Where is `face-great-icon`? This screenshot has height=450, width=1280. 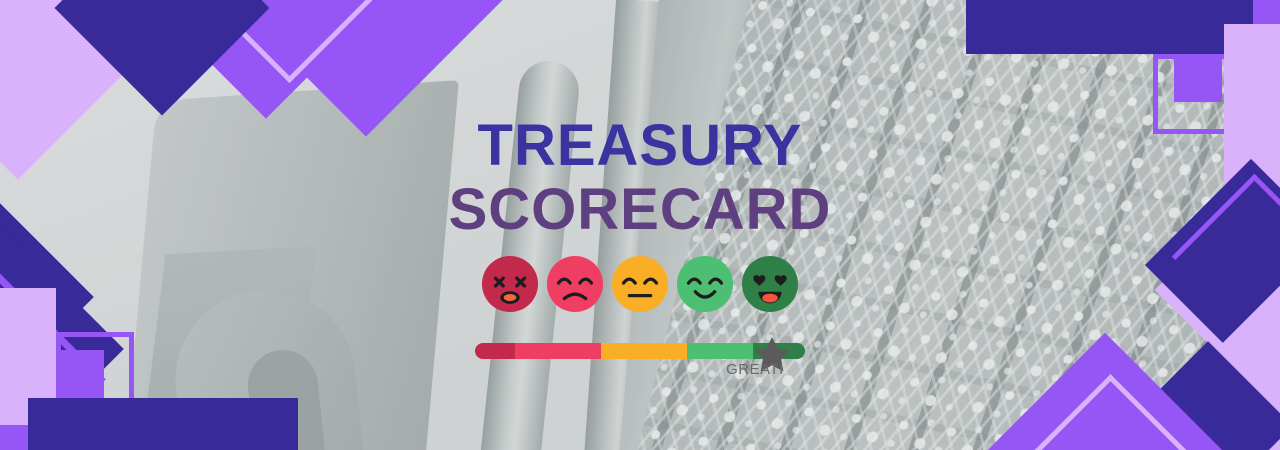
face-great-icon is located at coordinates (770, 284).